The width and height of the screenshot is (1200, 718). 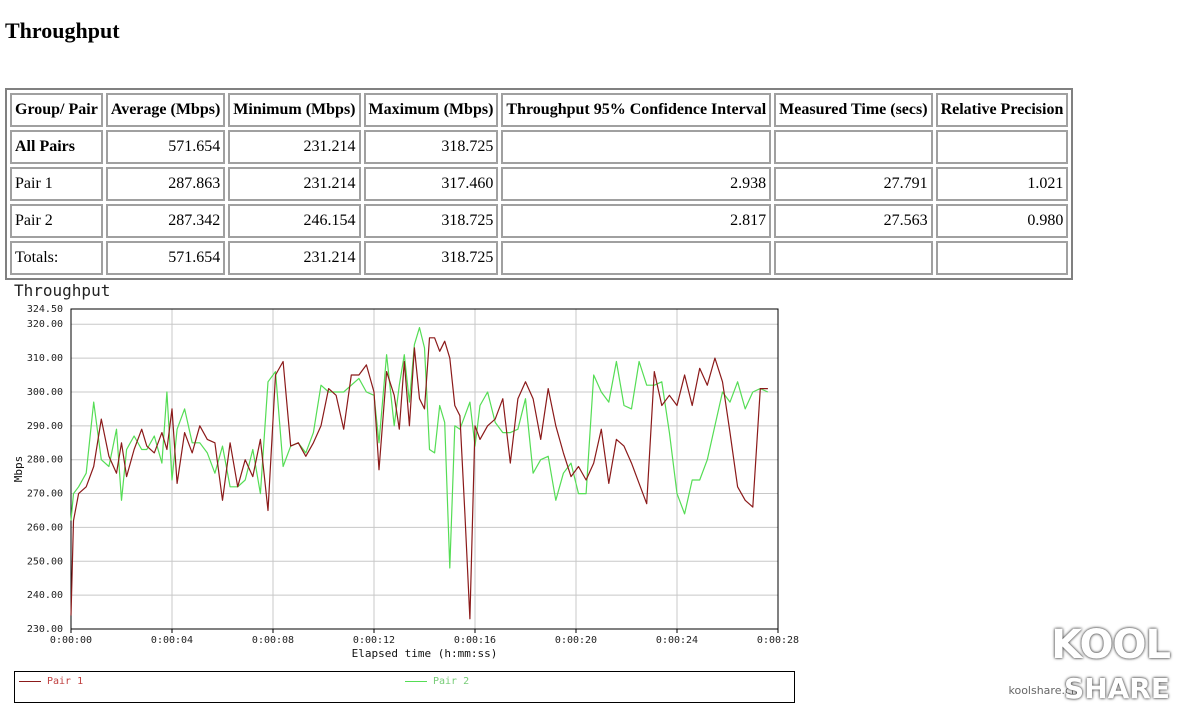 I want to click on col-header-relative-precision: Relative Precision, so click(x=1002, y=110).